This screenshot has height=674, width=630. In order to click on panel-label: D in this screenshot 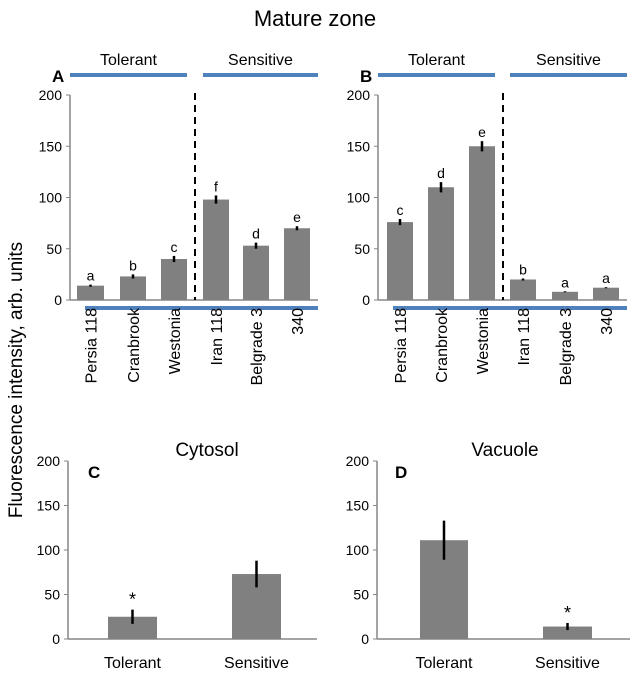, I will do `click(401, 472)`.